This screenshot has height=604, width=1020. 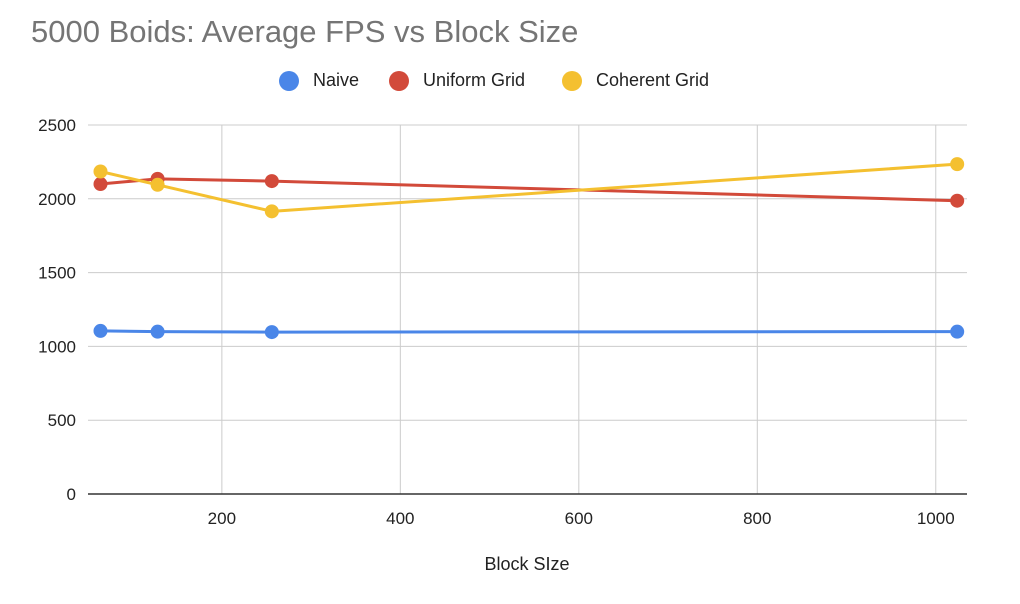 I want to click on y-tick-label-500: 500, so click(x=62, y=420).